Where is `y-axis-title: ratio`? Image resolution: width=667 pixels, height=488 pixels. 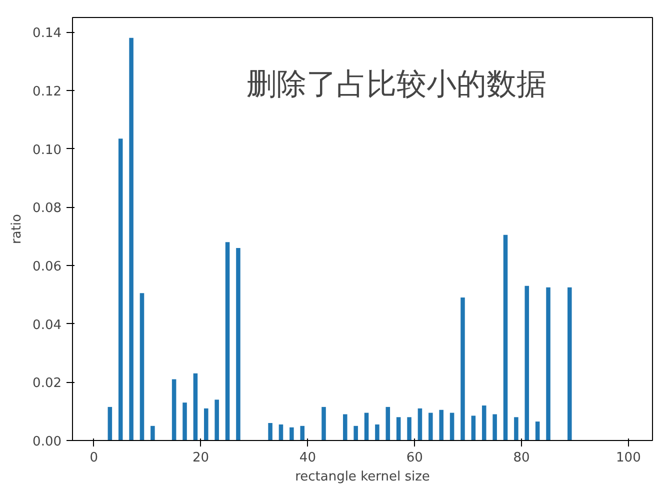 y-axis-title: ratio is located at coordinates (17, 229).